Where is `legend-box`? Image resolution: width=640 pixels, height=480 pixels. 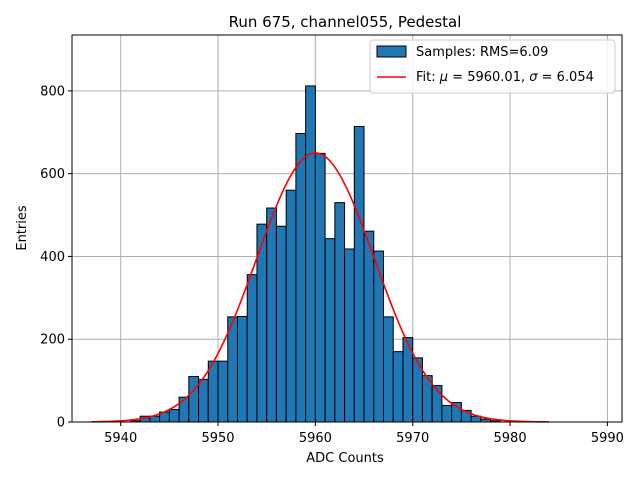 legend-box is located at coordinates (492, 66).